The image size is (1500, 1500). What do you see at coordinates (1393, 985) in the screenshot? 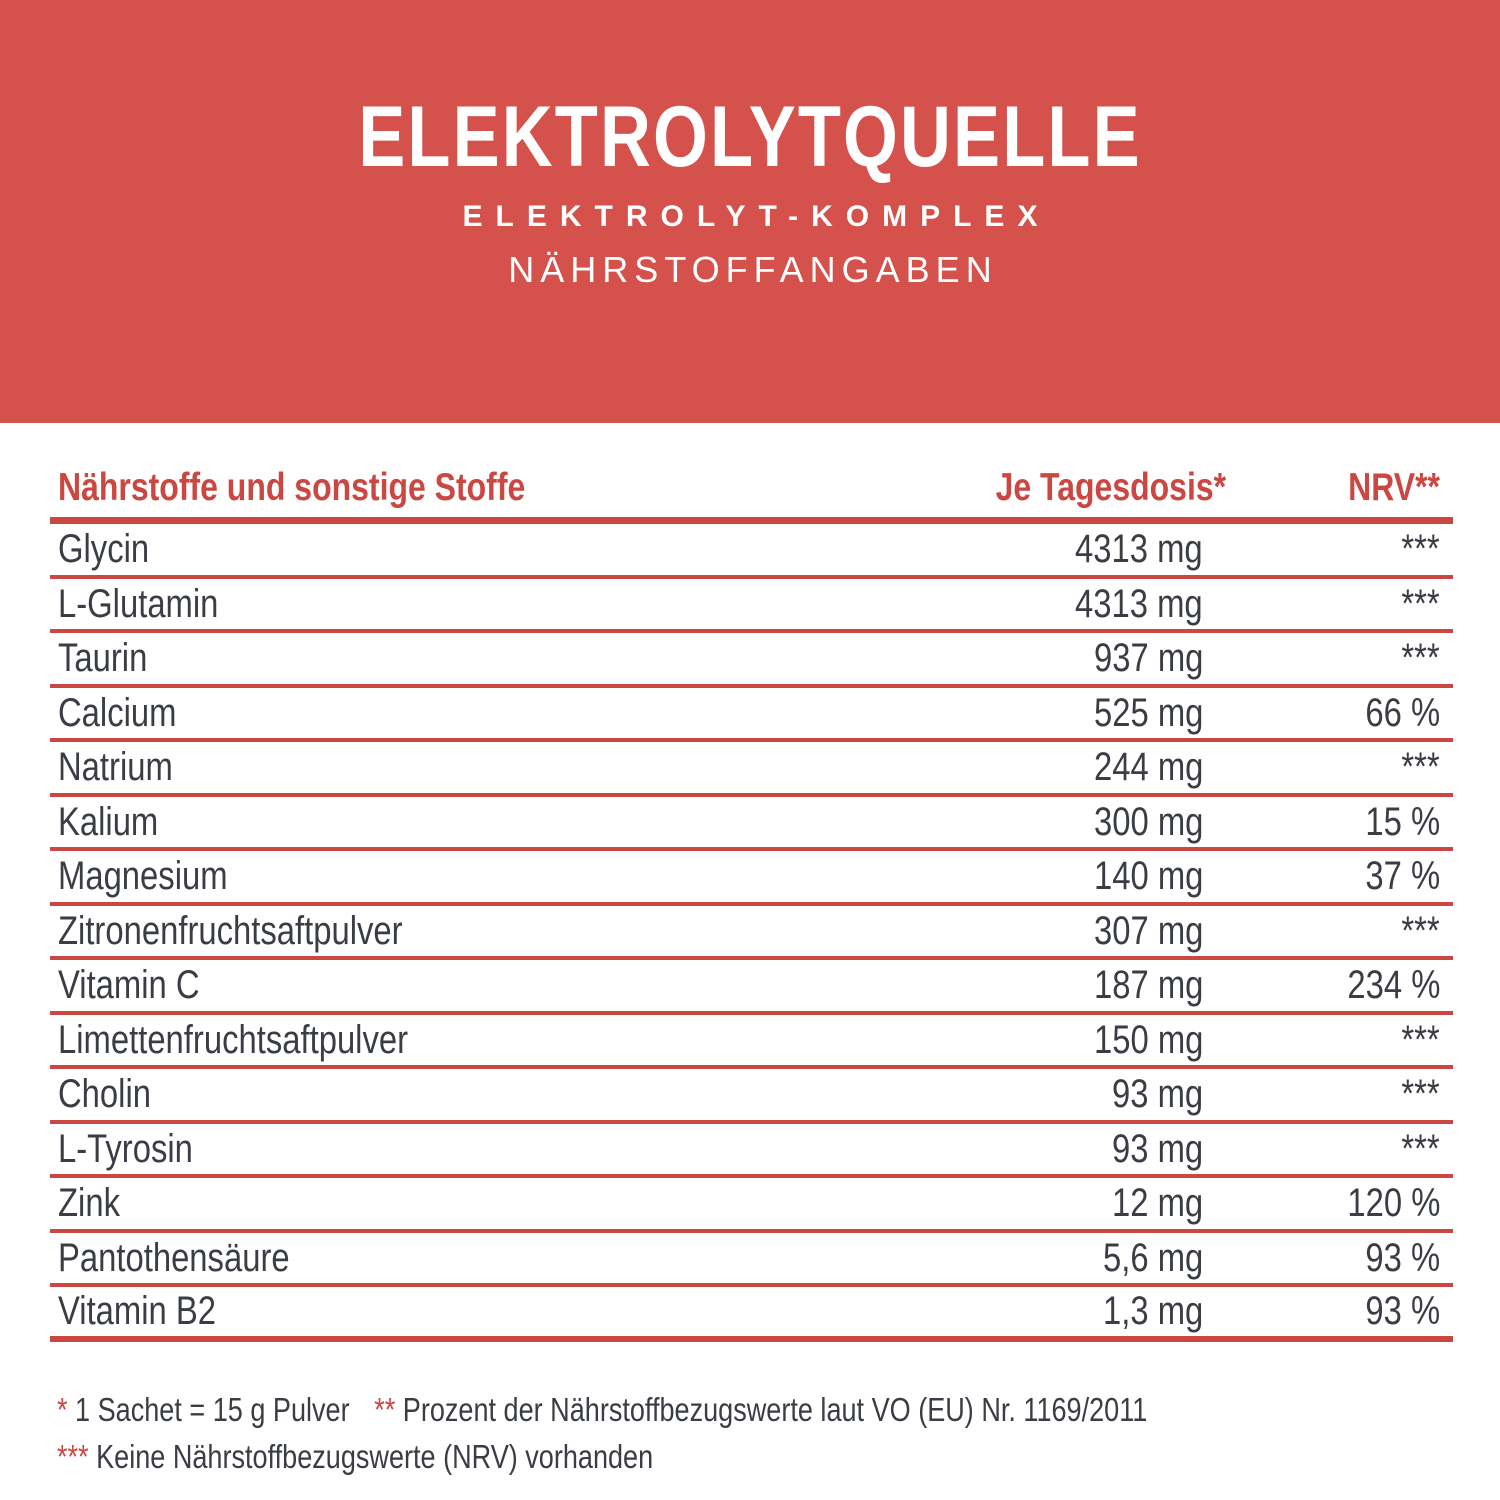
I see `nutrient-nrv: 234 %` at bounding box center [1393, 985].